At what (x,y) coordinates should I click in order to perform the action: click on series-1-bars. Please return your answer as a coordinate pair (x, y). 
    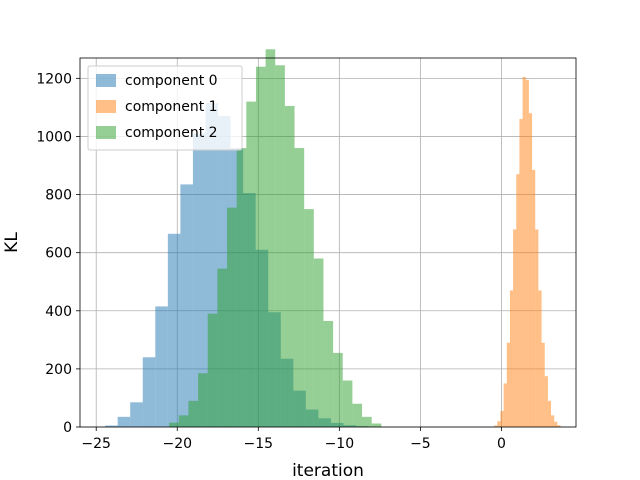
    Looking at the image, I should click on (527, 252).